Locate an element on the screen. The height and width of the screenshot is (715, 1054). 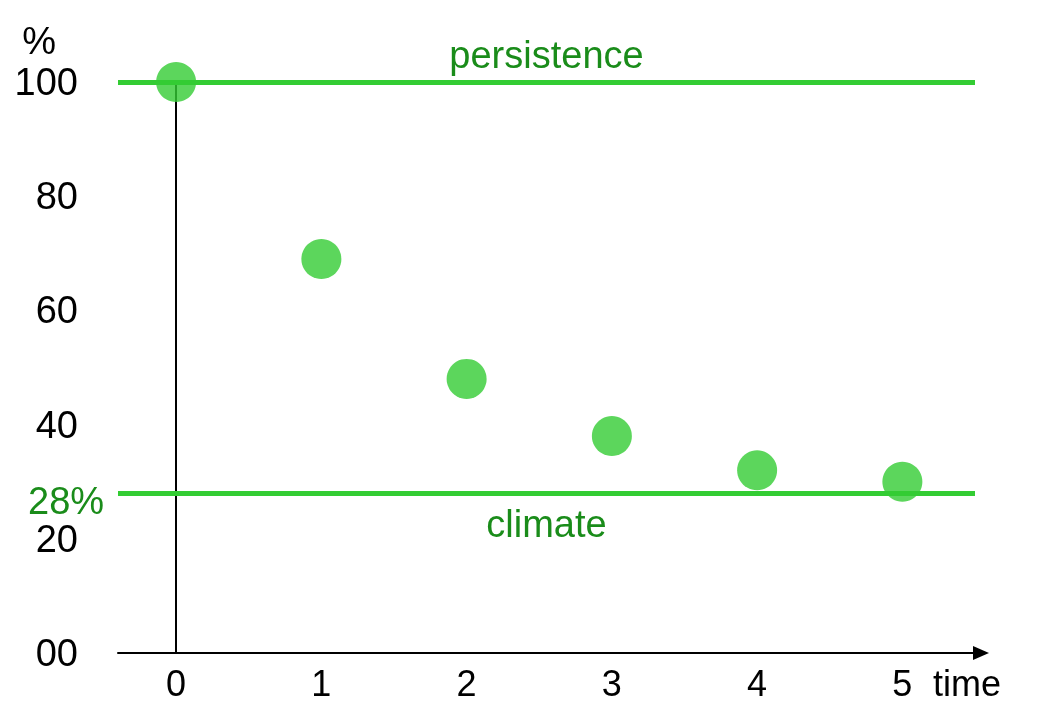
y-tick-label: 80 is located at coordinates (56, 196).